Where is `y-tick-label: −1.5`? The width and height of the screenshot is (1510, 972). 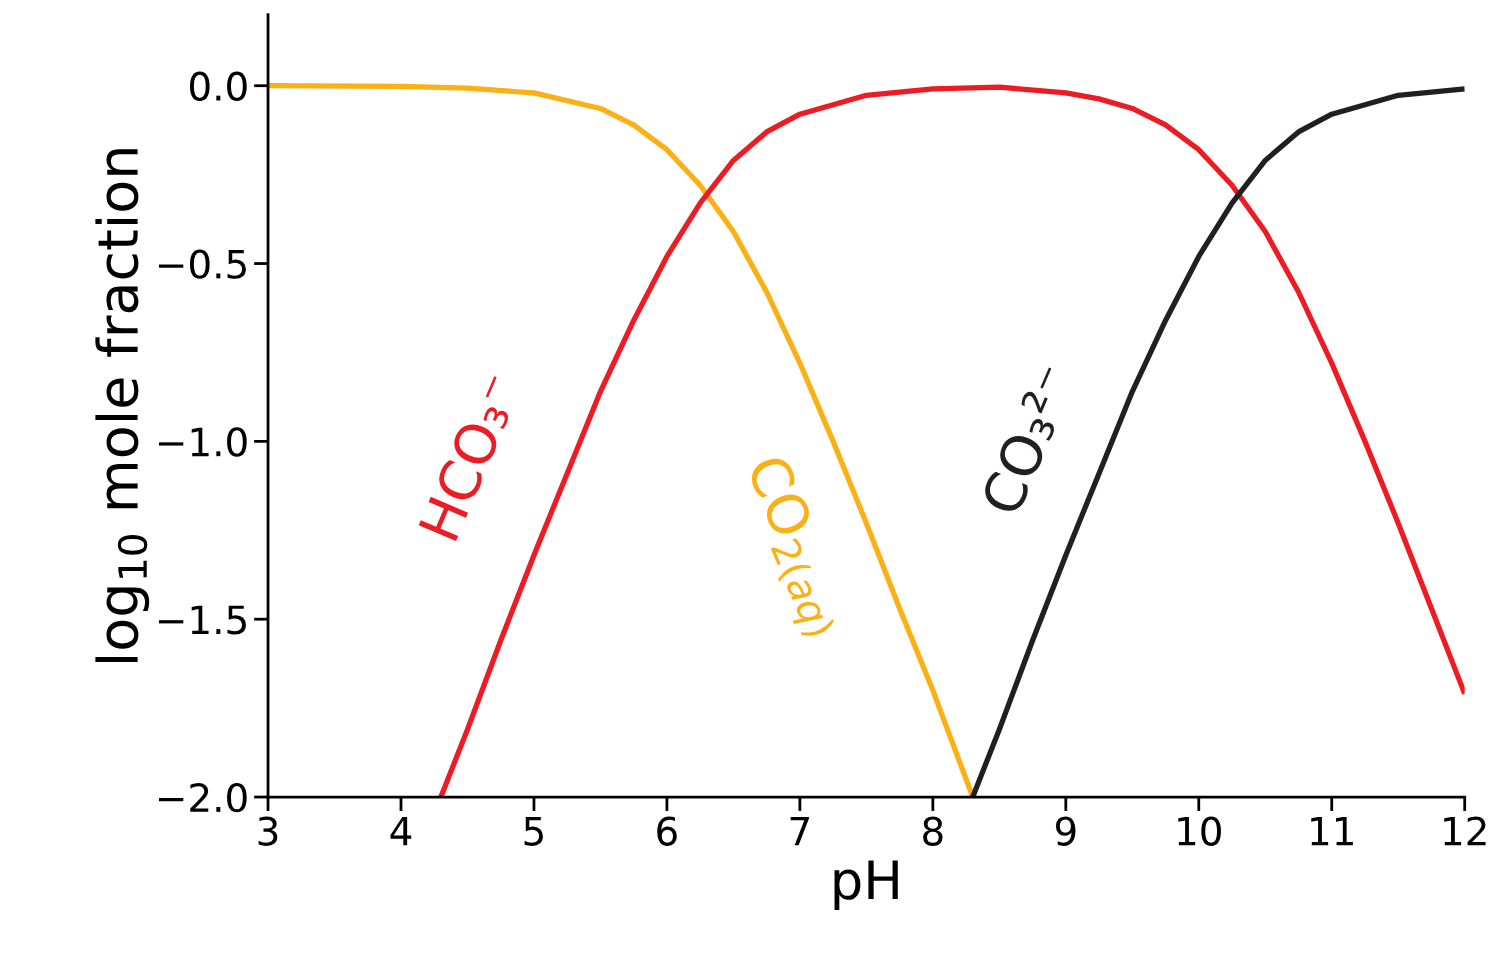 y-tick-label: −1.5 is located at coordinates (202, 620).